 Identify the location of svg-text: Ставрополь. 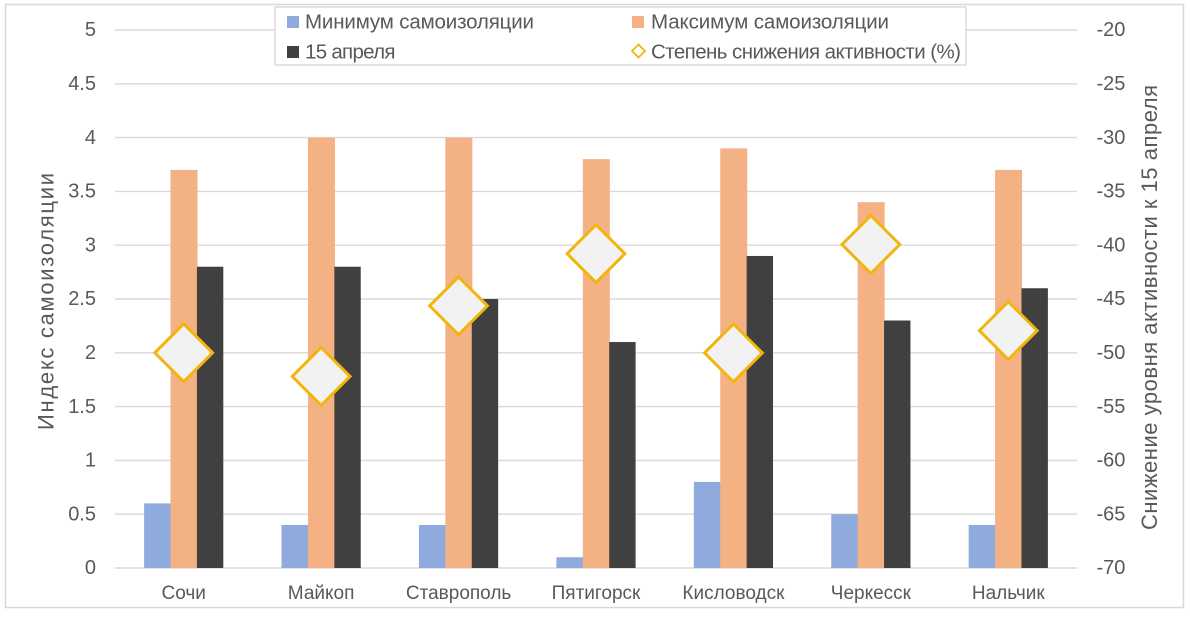
(459, 593).